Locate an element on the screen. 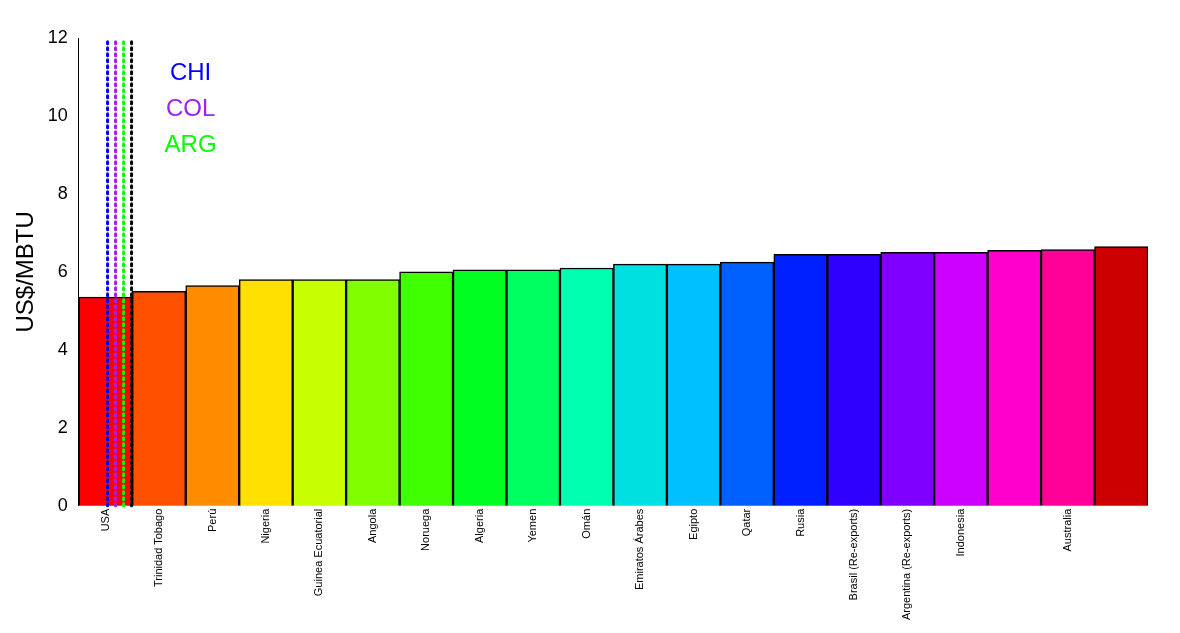 The height and width of the screenshot is (633, 1180). y-tick-label: 4 is located at coordinates (62, 348).